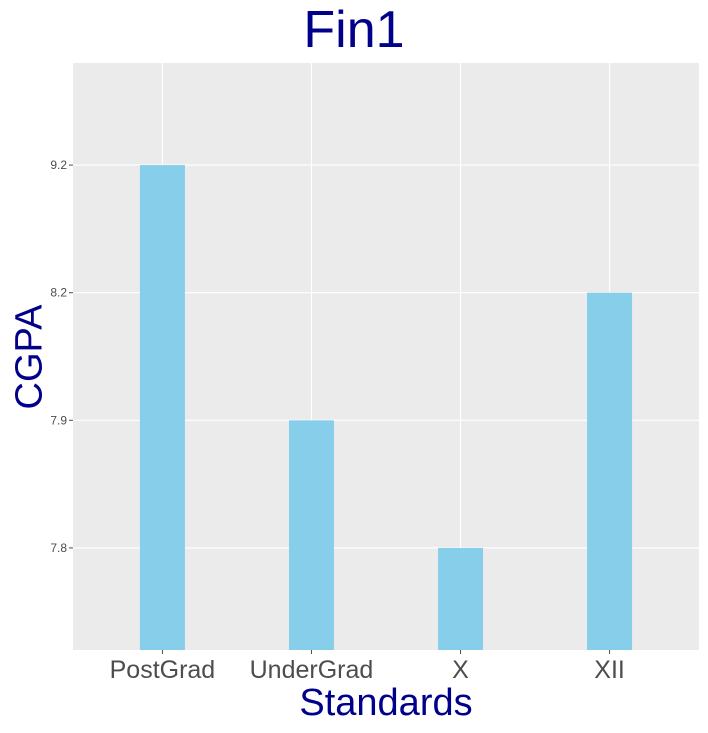 The height and width of the screenshot is (733, 708). I want to click on y-tick-label: 7.8, so click(58, 548).